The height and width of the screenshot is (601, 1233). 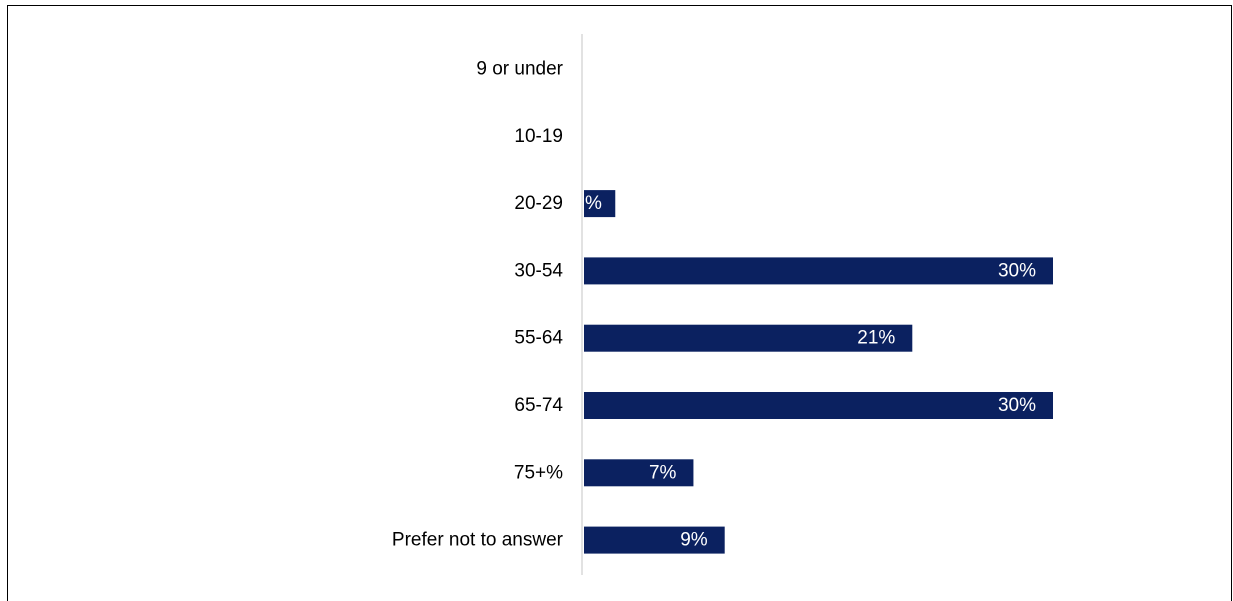 What do you see at coordinates (538, 405) in the screenshot?
I see `category-label: 65-74` at bounding box center [538, 405].